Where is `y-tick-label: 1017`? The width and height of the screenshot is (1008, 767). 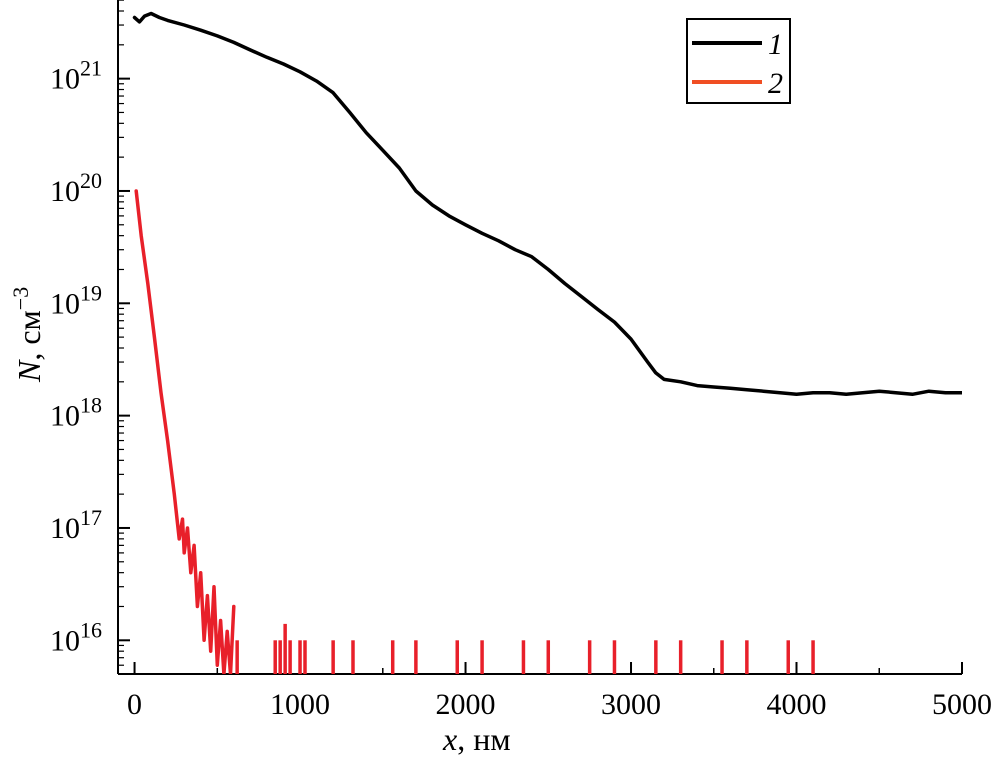
y-tick-label: 1017 is located at coordinates (76, 525).